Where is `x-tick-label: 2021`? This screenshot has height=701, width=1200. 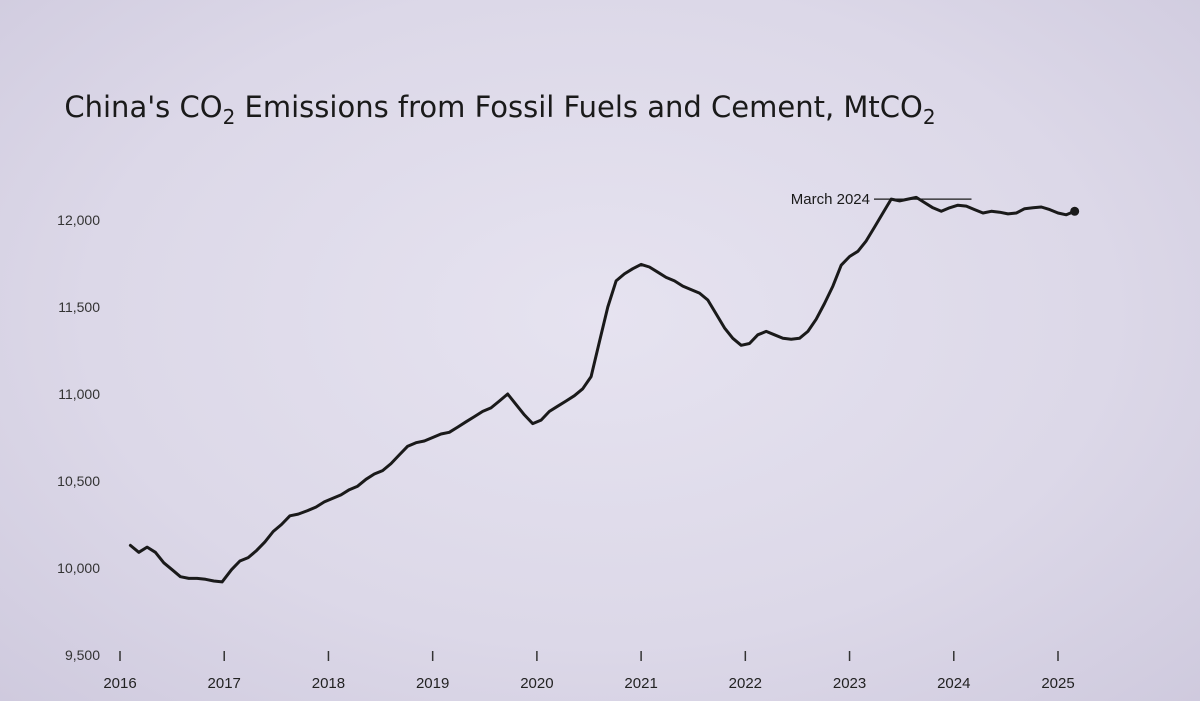
x-tick-label: 2021 is located at coordinates (640, 683).